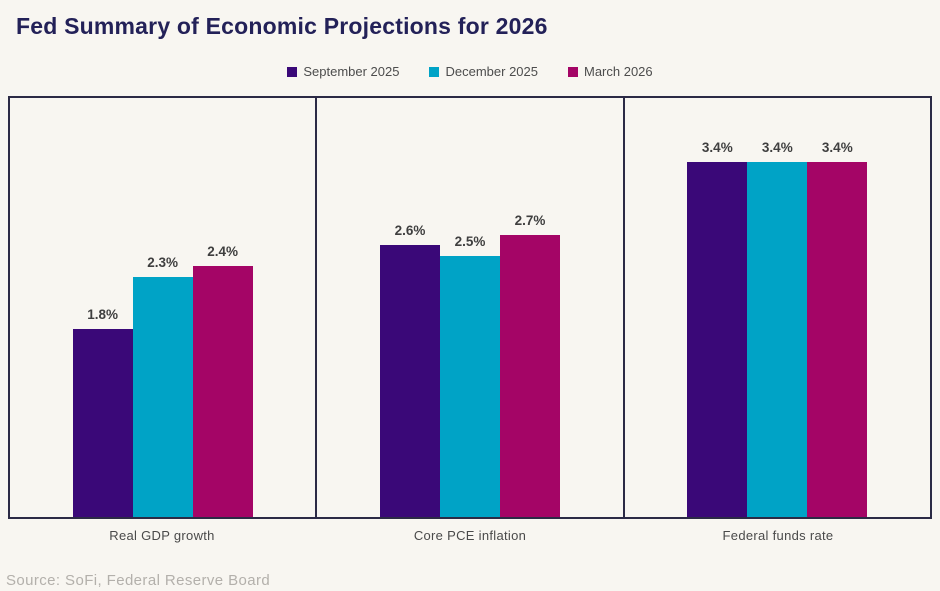  I want to click on bar-federal-funds-rate-september-2025: 3.4%, so click(717, 328).